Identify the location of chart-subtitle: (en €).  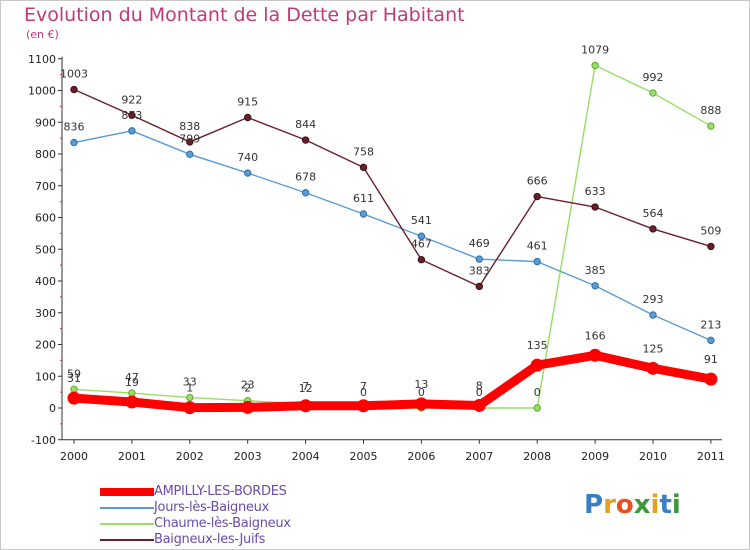
(42, 34).